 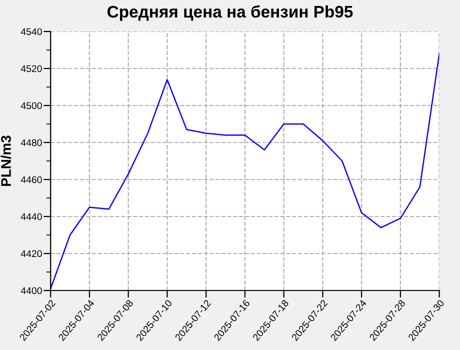 I want to click on y-tick-label: 4540, so click(x=31, y=32).